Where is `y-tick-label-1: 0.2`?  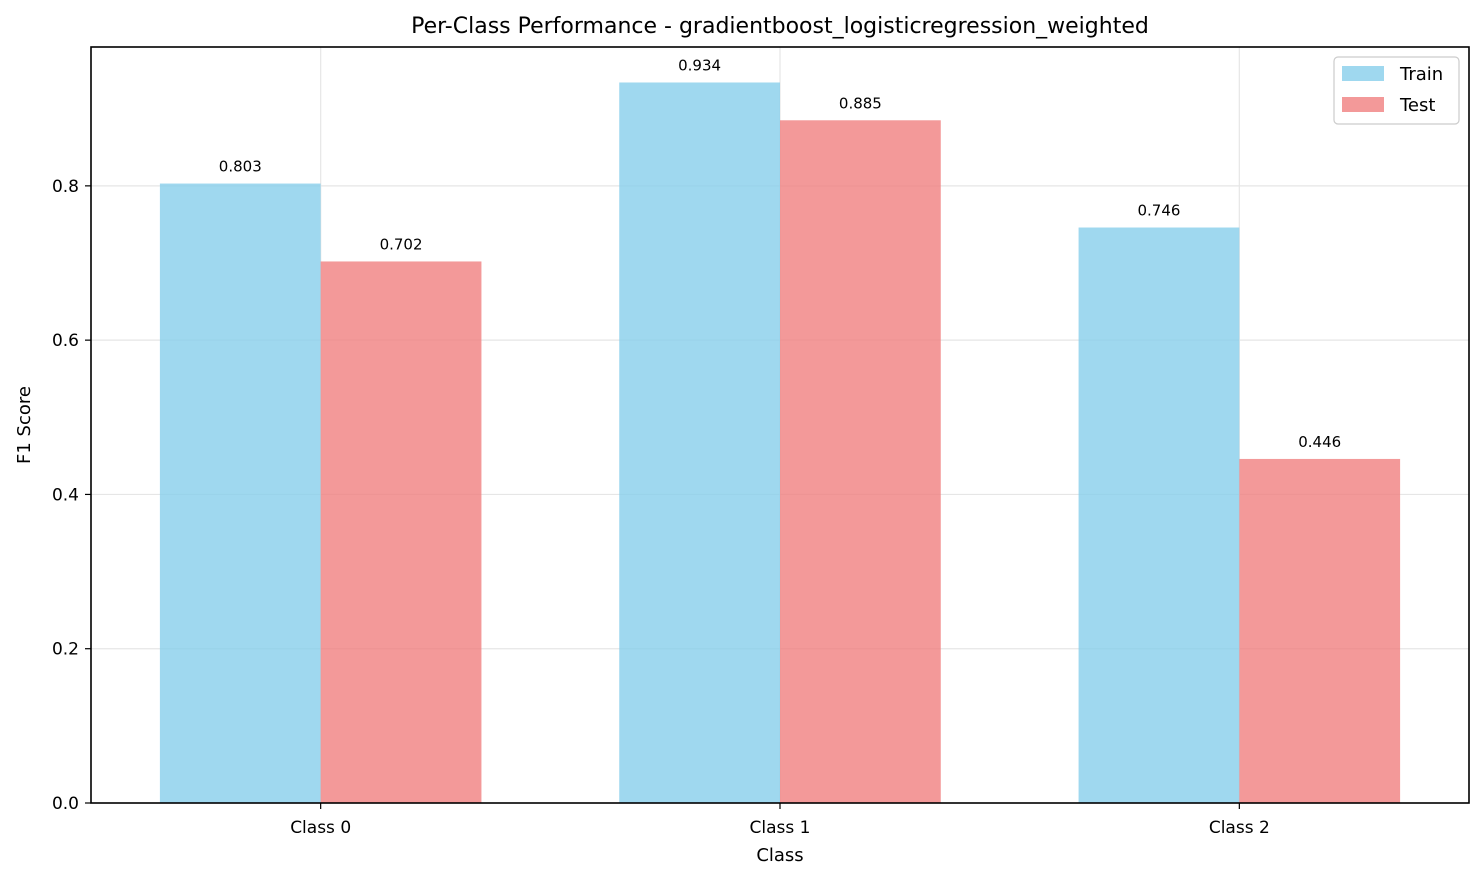 y-tick-label-1: 0.2 is located at coordinates (65, 650).